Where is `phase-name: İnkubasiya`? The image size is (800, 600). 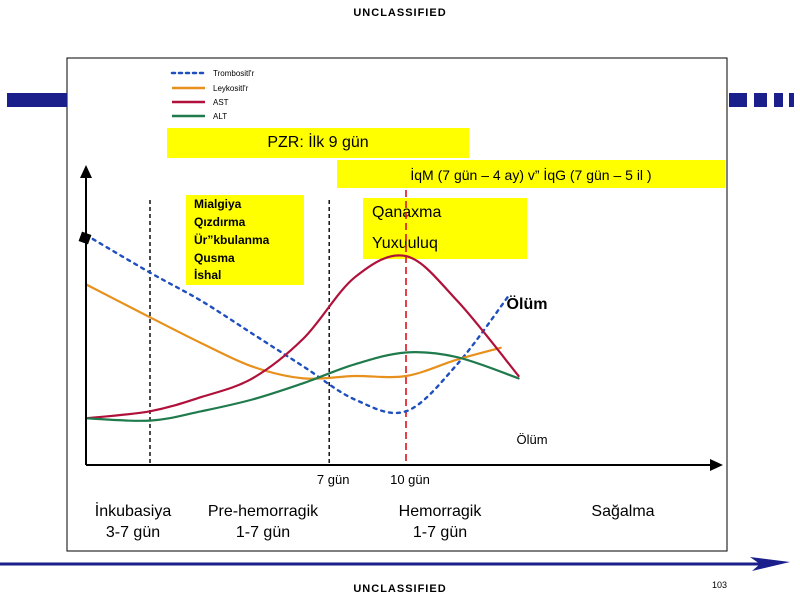
phase-name: İnkubasiya is located at coordinates (133, 511).